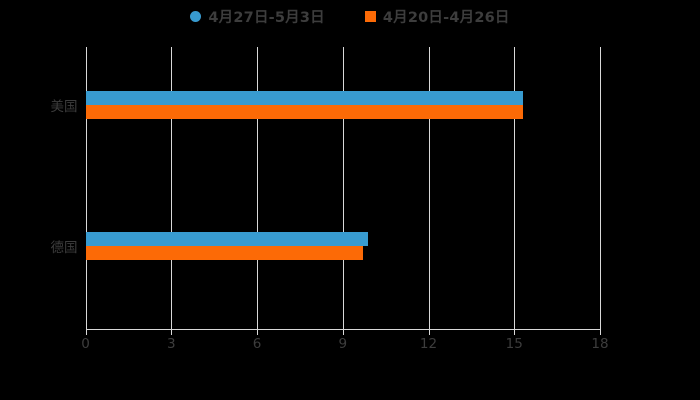 This screenshot has height=400, width=700. I want to click on x-axis-line, so click(343, 329).